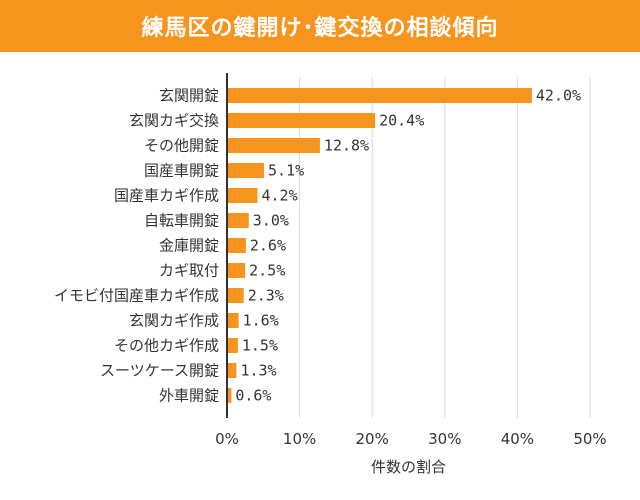 This screenshot has width=640, height=500. I want to click on category-label: イモビ付国産車カギ作成, so click(136, 296).